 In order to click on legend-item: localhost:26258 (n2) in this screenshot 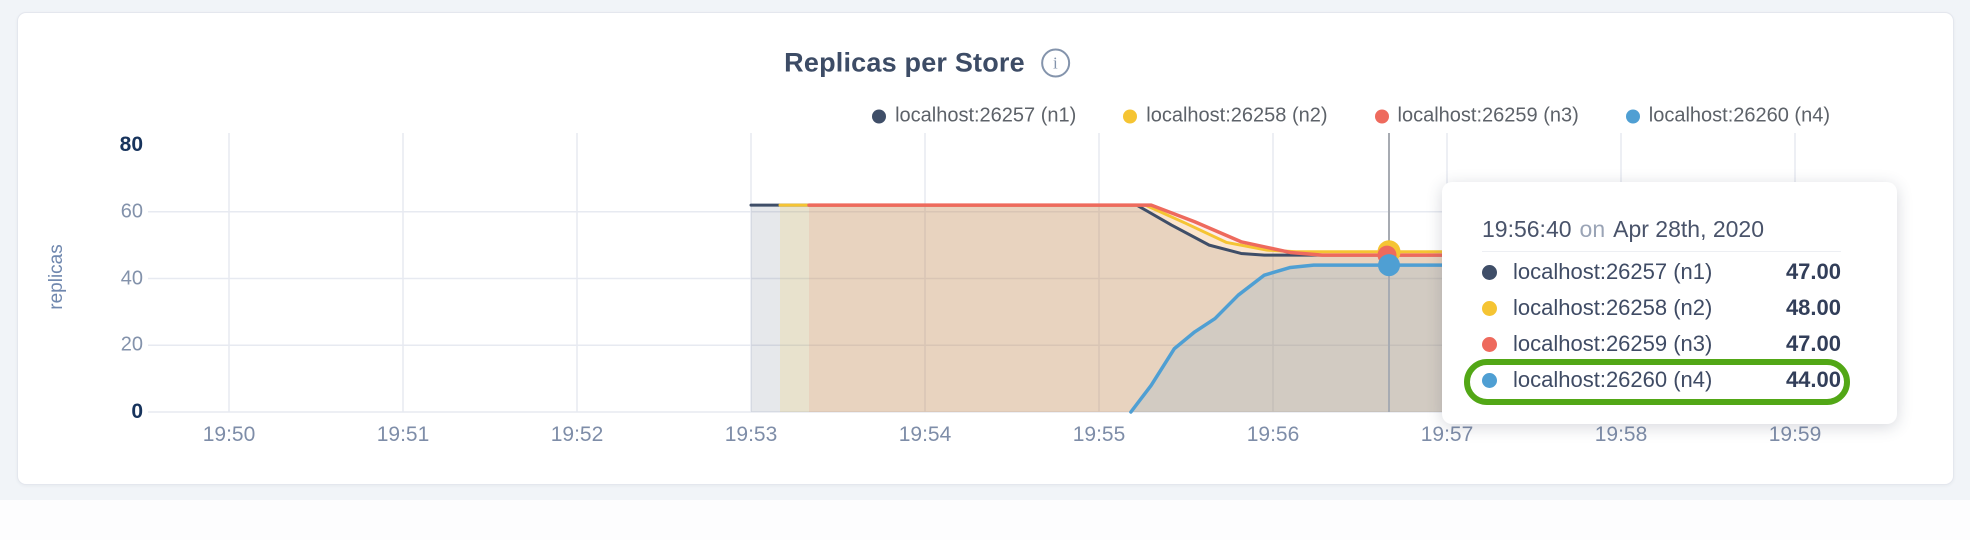, I will do `click(1225, 116)`.